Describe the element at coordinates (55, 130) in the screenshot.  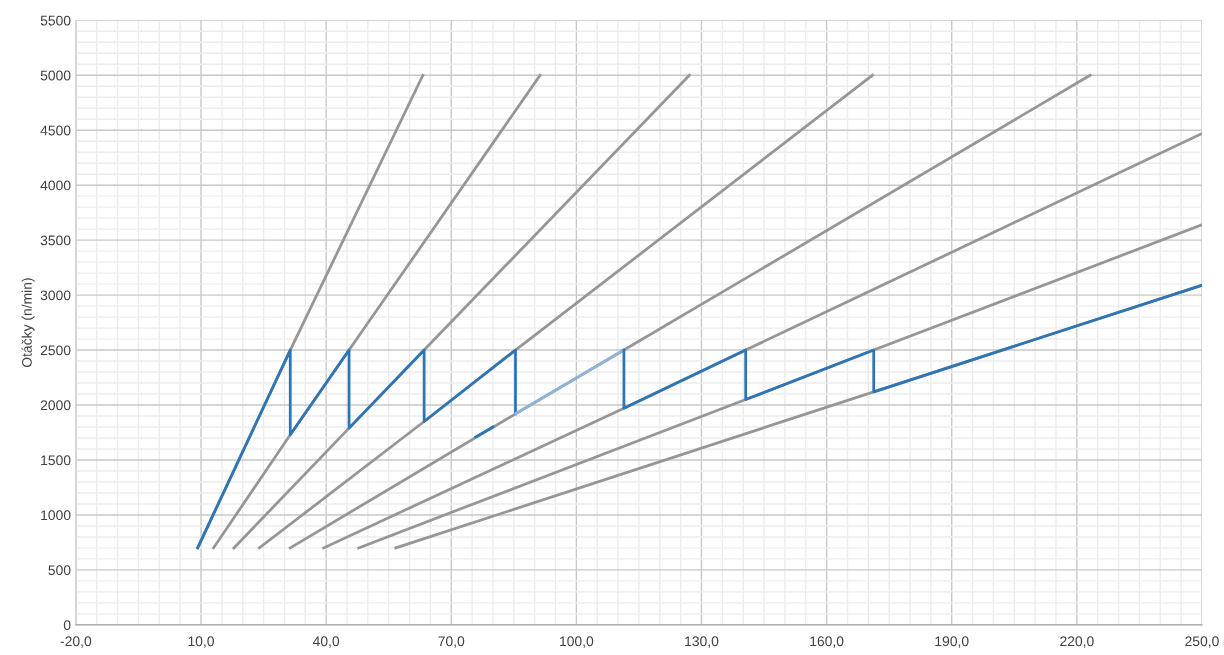
I see `y-tick-label: 4500` at that location.